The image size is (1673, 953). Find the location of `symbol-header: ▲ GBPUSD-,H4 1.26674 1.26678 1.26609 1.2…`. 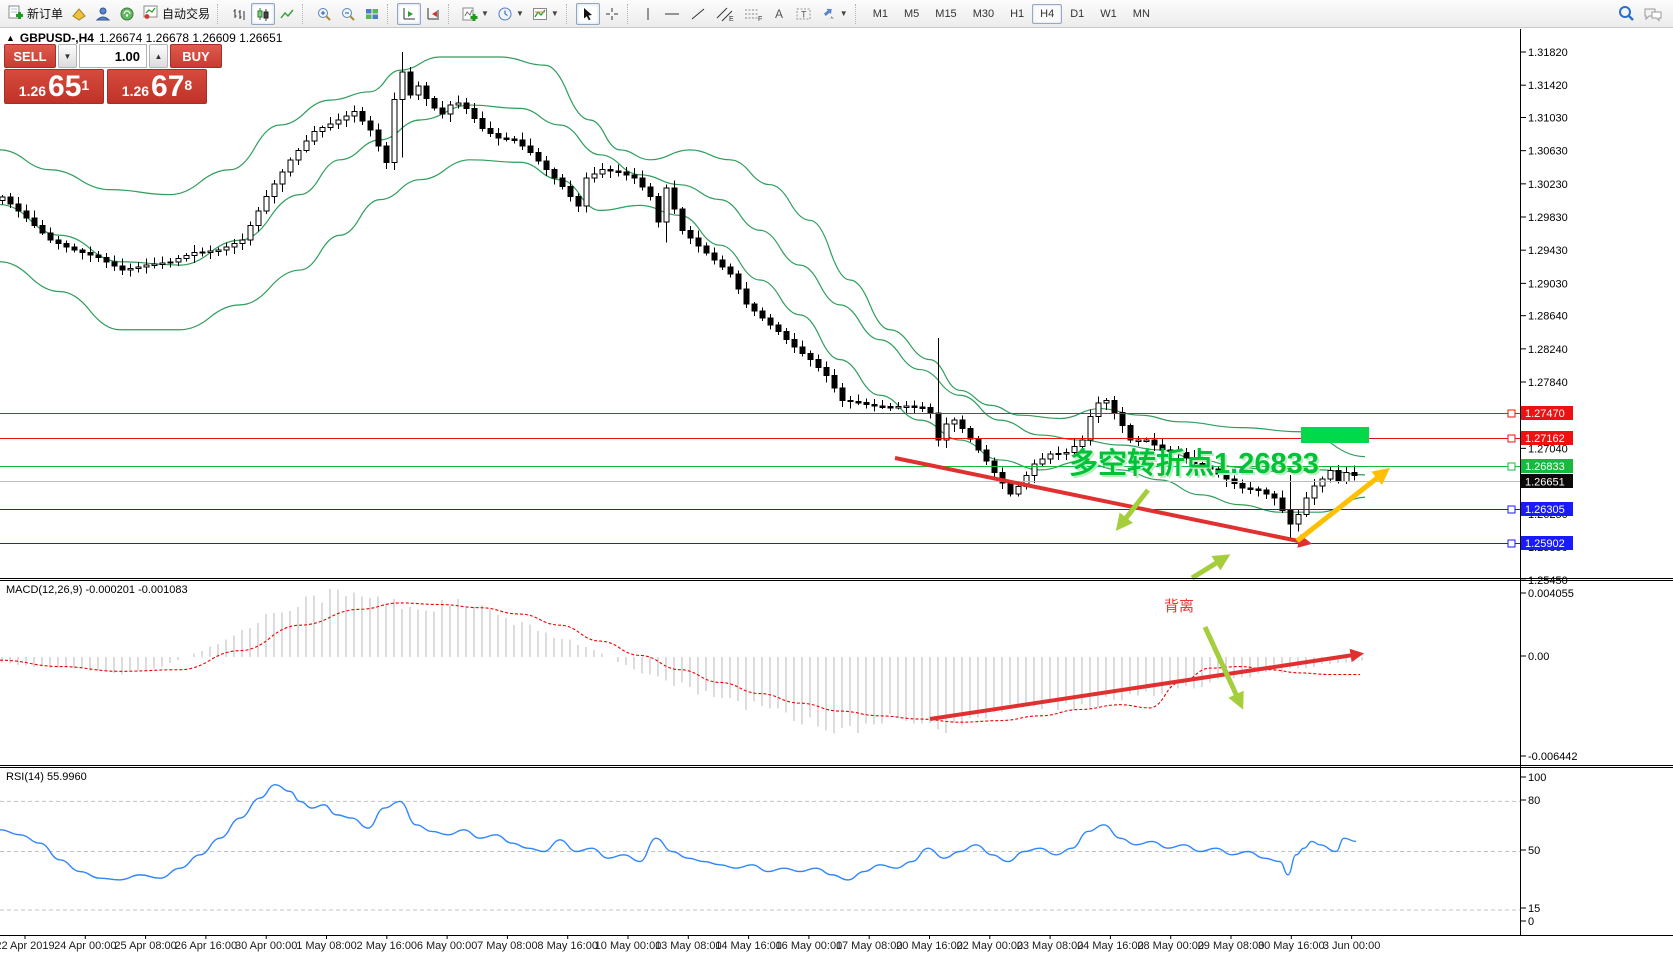

symbol-header: ▲ GBPUSD-,H4 1.26674 1.26678 1.26609 1.2… is located at coordinates (144, 38).